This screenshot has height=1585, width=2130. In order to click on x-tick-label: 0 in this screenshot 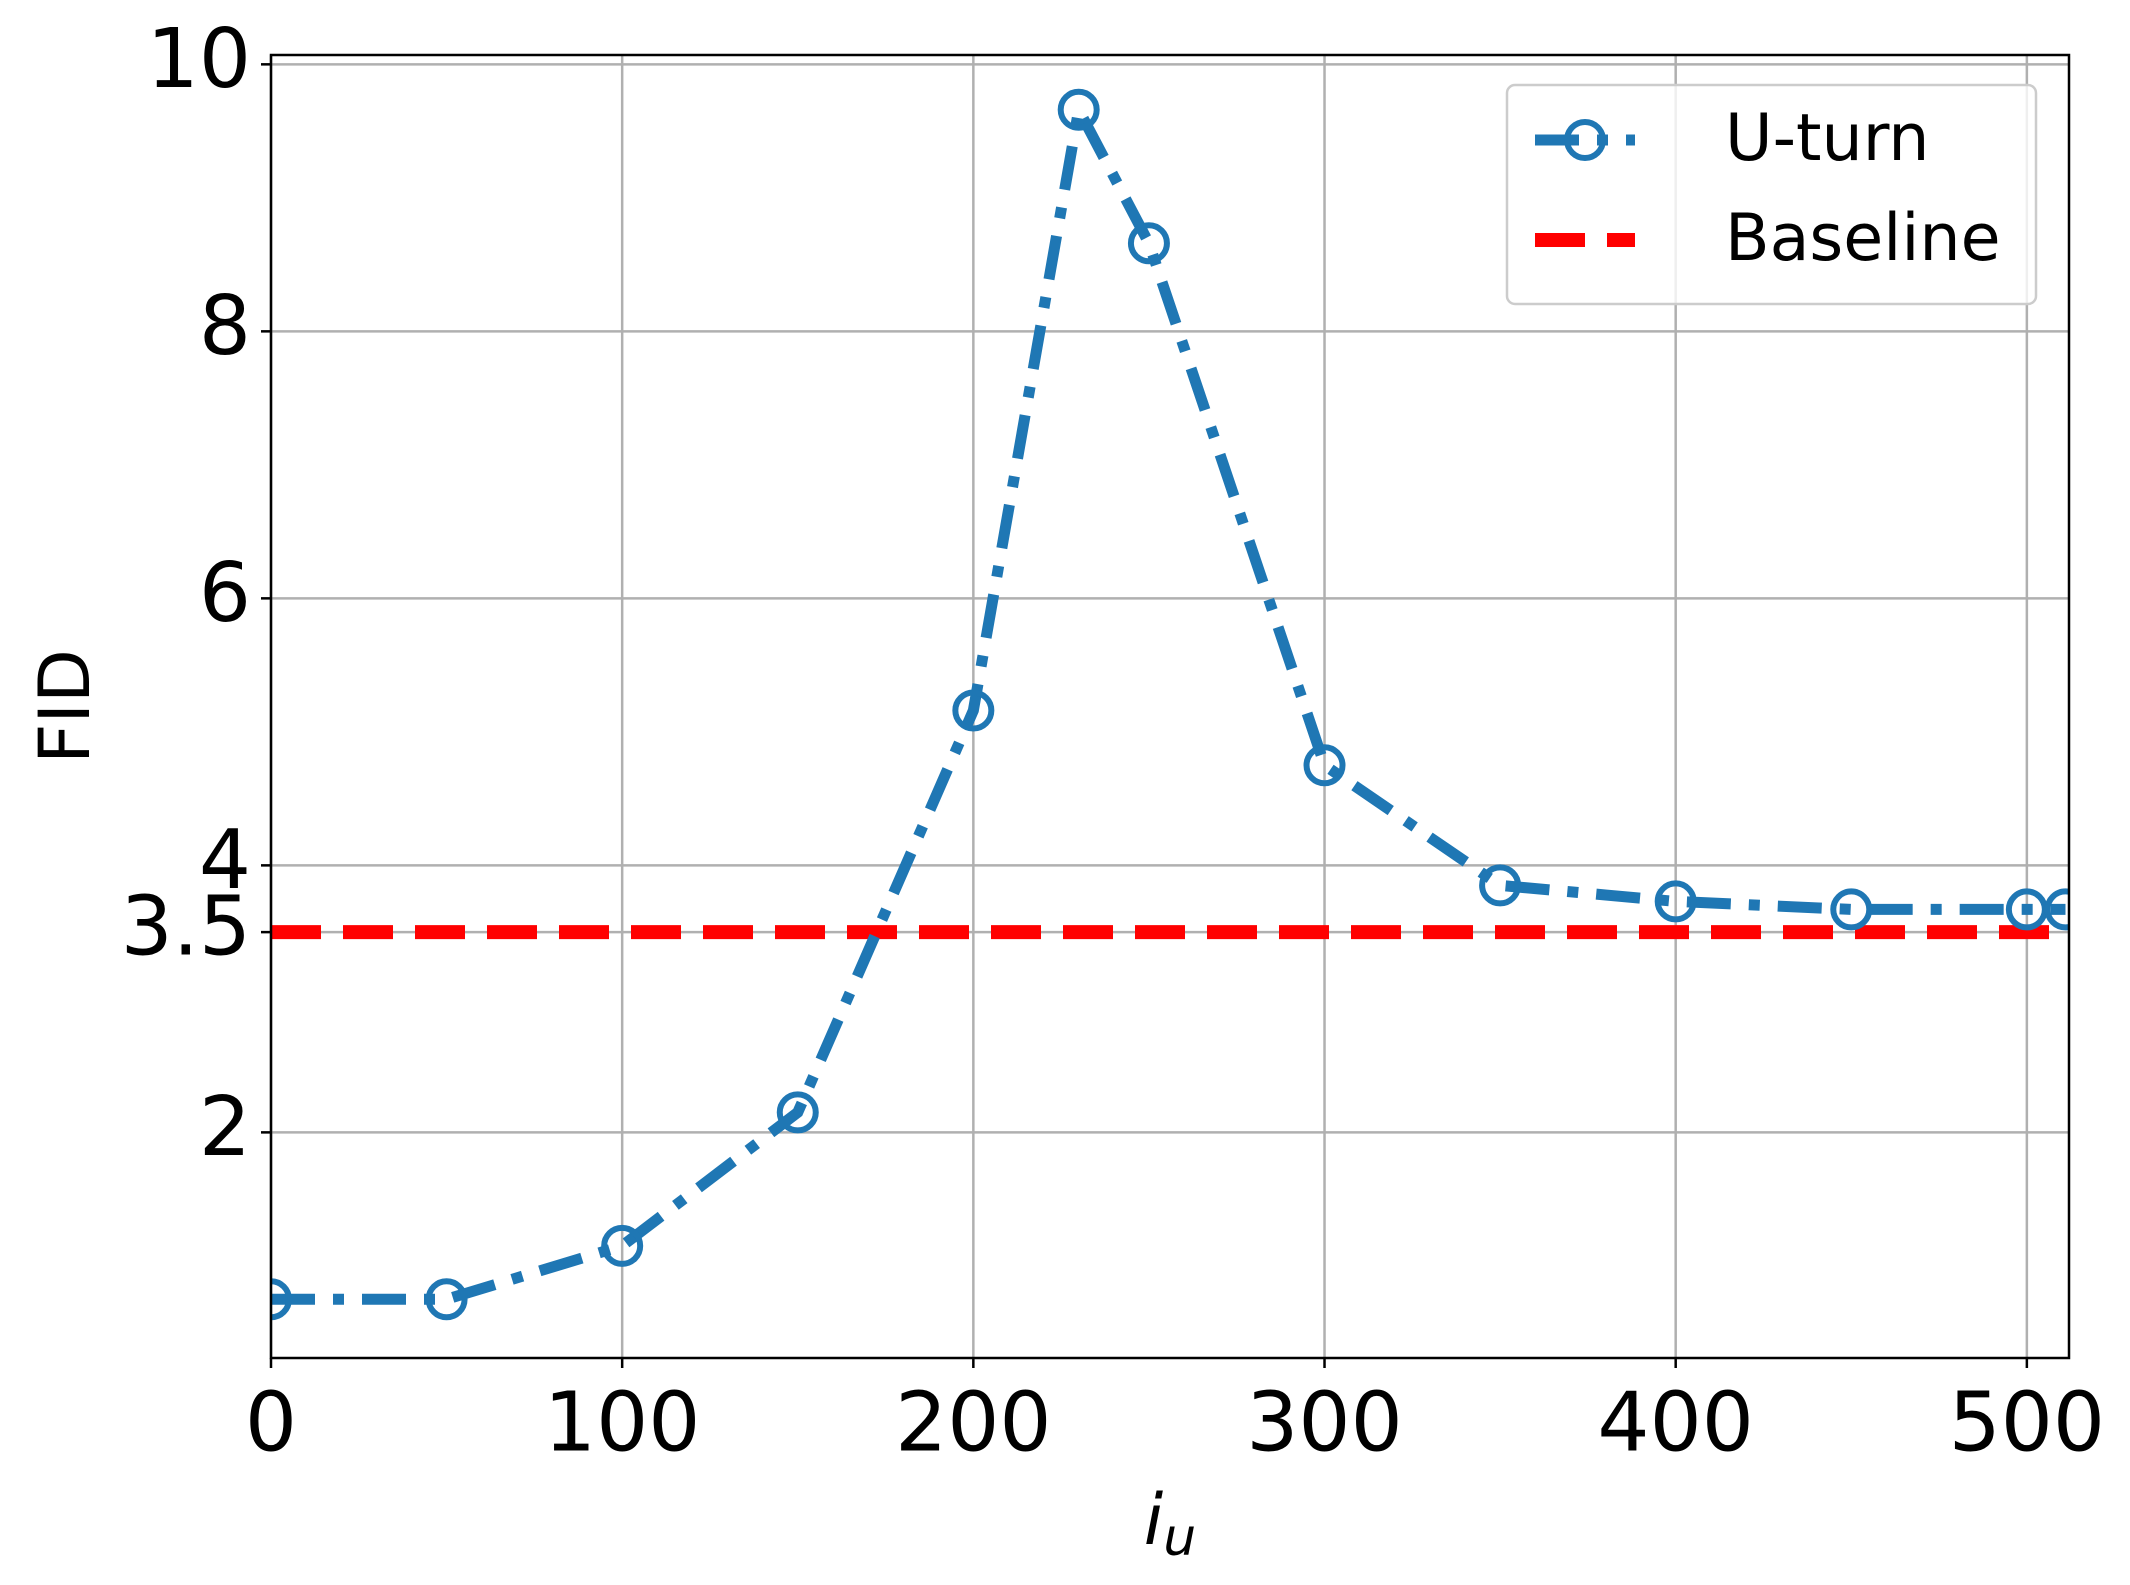, I will do `click(271, 1422)`.